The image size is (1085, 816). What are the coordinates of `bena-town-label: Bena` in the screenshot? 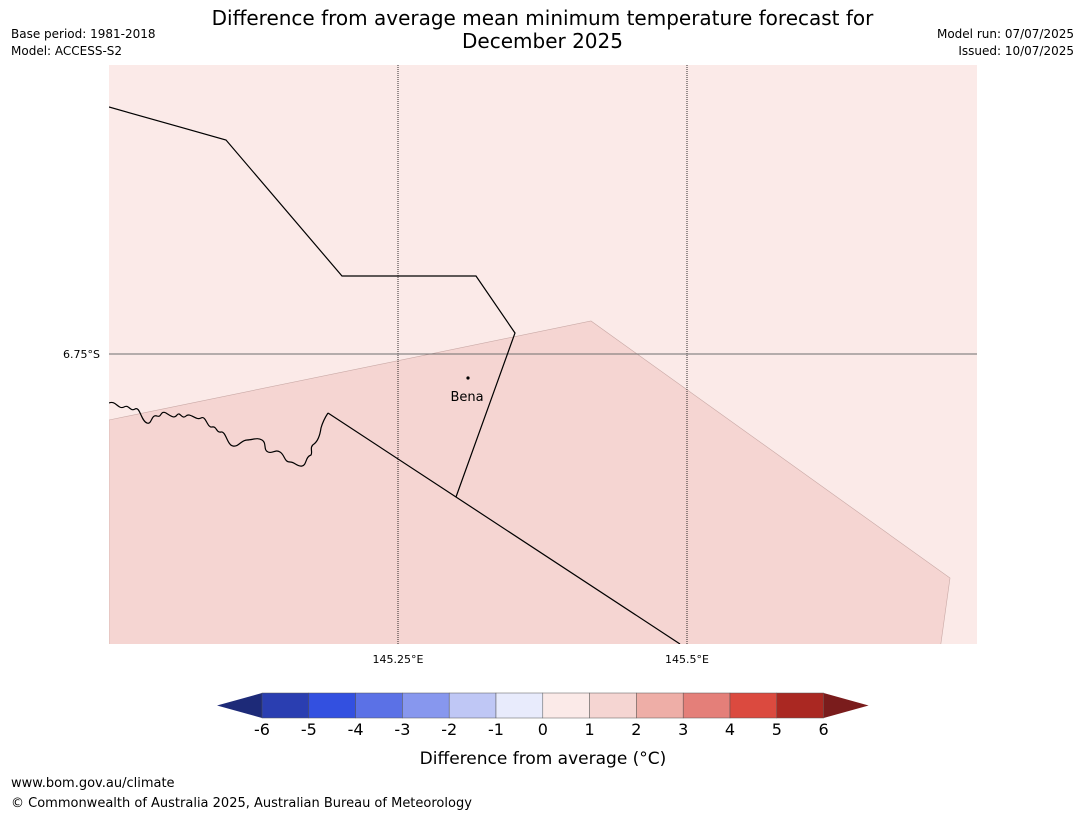 It's located at (466, 397).